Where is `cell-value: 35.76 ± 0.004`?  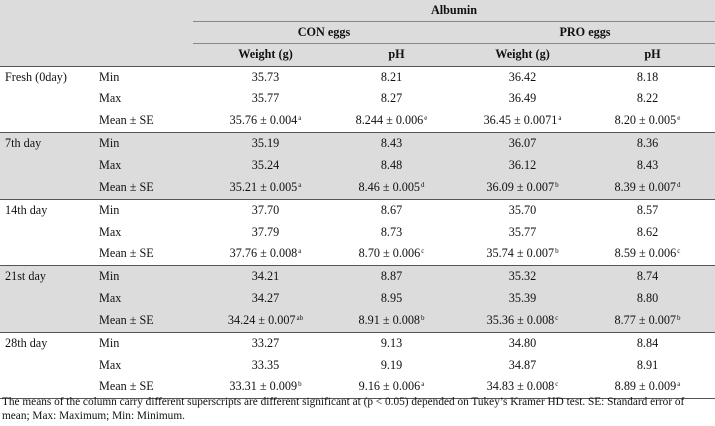 cell-value: 35.76 ± 0.004 is located at coordinates (263, 120).